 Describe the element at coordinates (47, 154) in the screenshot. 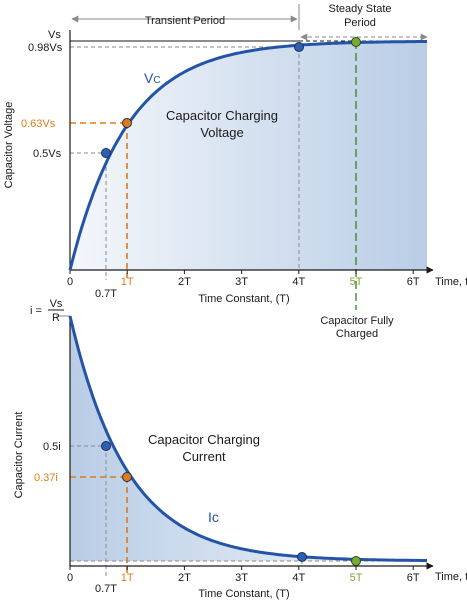

I see `tick-label-05vs: 0.5Vs` at that location.